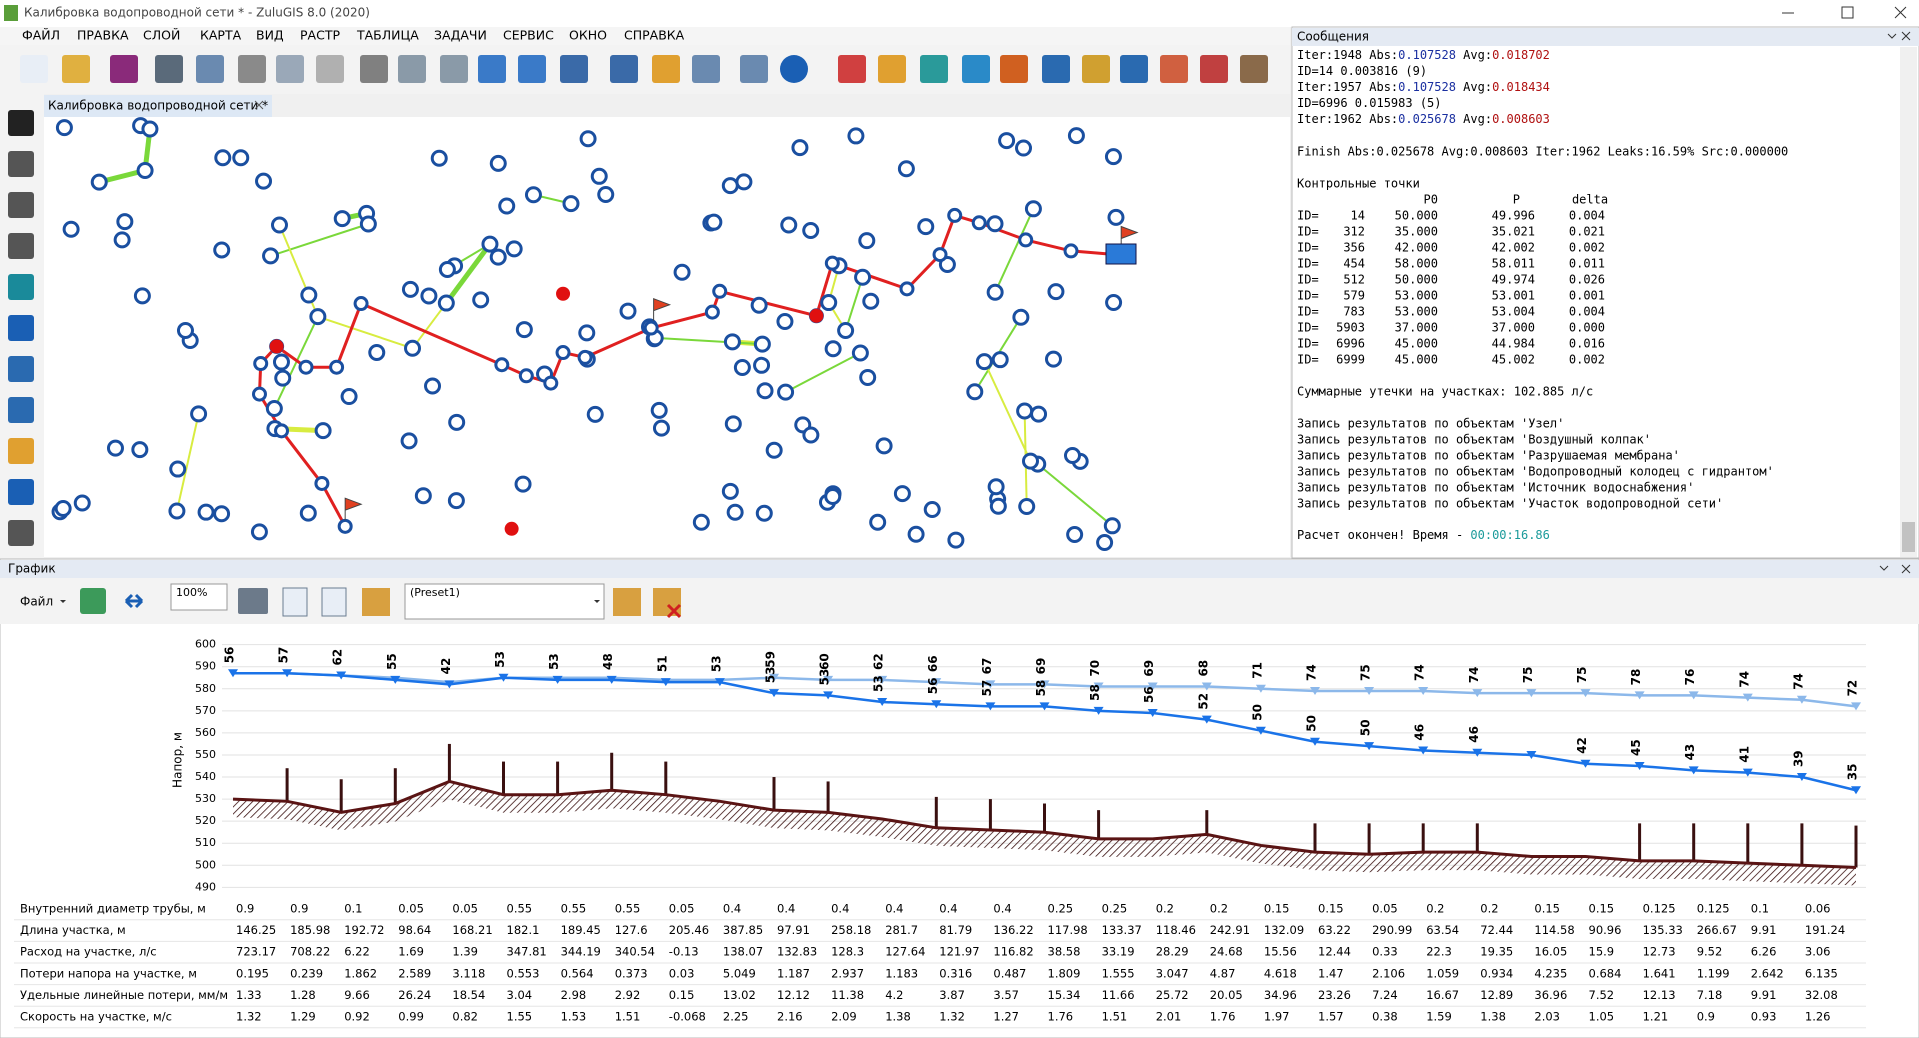  I want to click on file-menu: Файл, so click(36, 602).